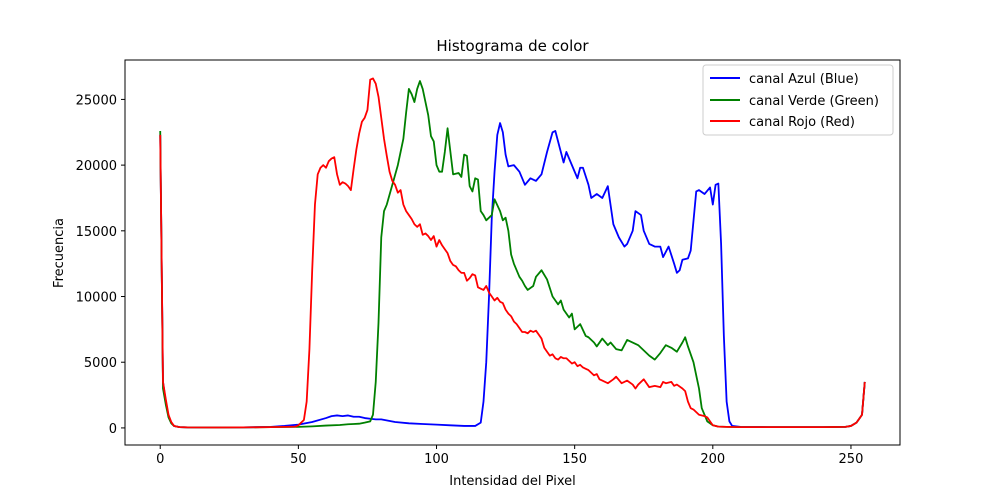  I want to click on y-axis: 0 5000 10000 15000 20000 25000, so click(100, 265).